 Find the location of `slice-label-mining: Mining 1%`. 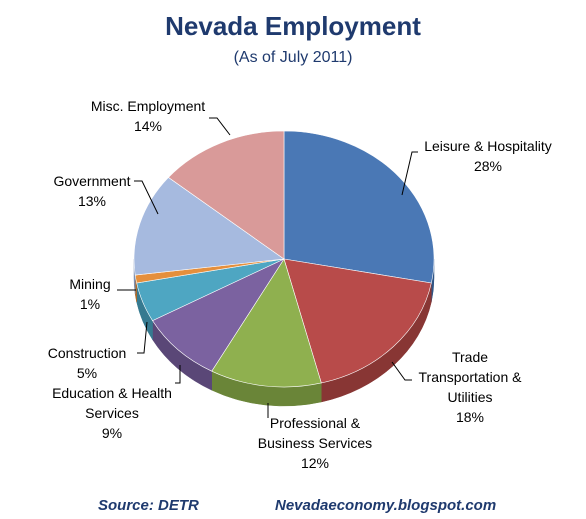

slice-label-mining: Mining 1% is located at coordinates (89, 294).